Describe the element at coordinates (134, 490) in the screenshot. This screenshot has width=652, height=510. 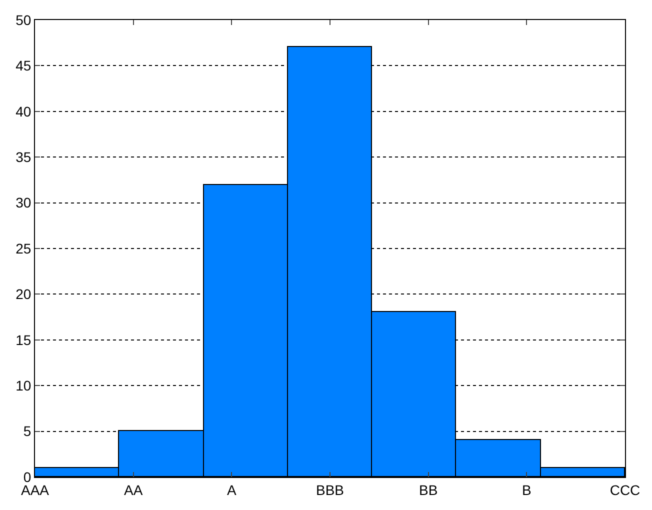
I see `x-tick-label: AA` at that location.